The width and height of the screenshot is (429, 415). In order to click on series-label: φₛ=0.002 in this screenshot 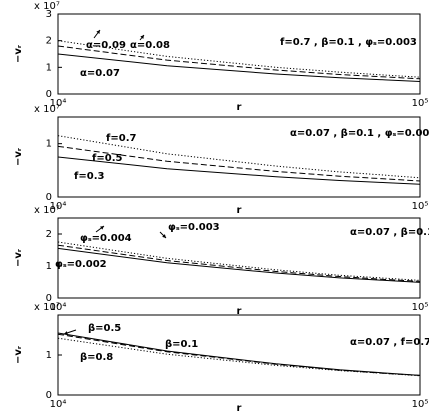, I will do `click(81, 264)`.